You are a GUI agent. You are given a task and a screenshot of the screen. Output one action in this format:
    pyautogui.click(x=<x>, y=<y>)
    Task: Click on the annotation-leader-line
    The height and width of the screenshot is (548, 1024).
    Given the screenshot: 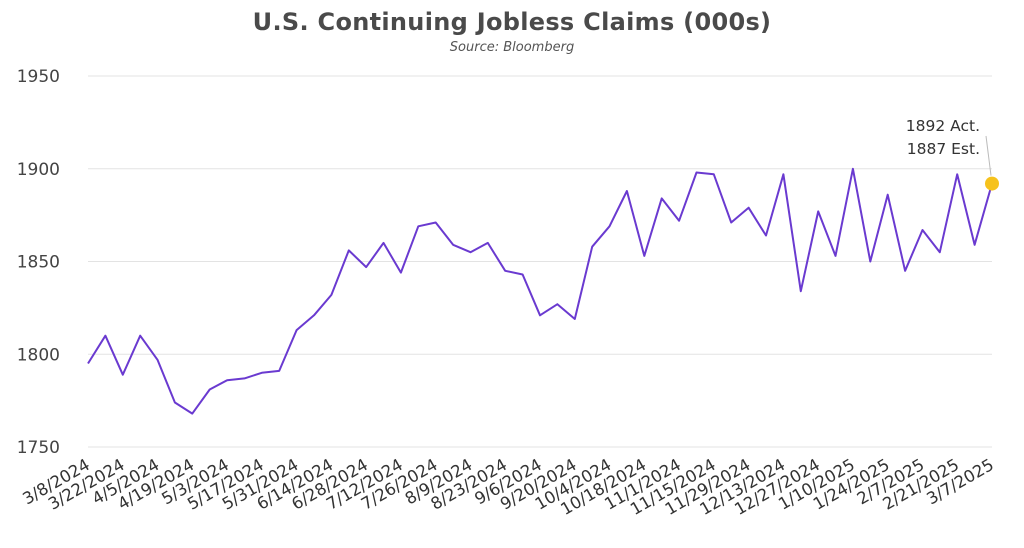 What is the action you would take?
    pyautogui.click(x=988, y=155)
    